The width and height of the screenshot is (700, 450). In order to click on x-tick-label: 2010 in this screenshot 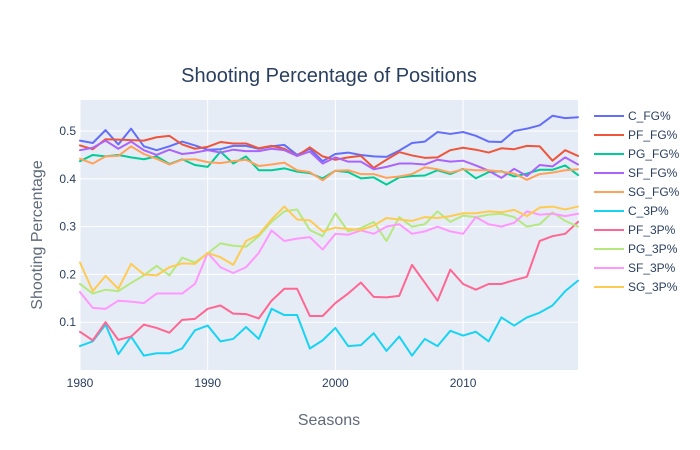, I will do `click(463, 383)`.